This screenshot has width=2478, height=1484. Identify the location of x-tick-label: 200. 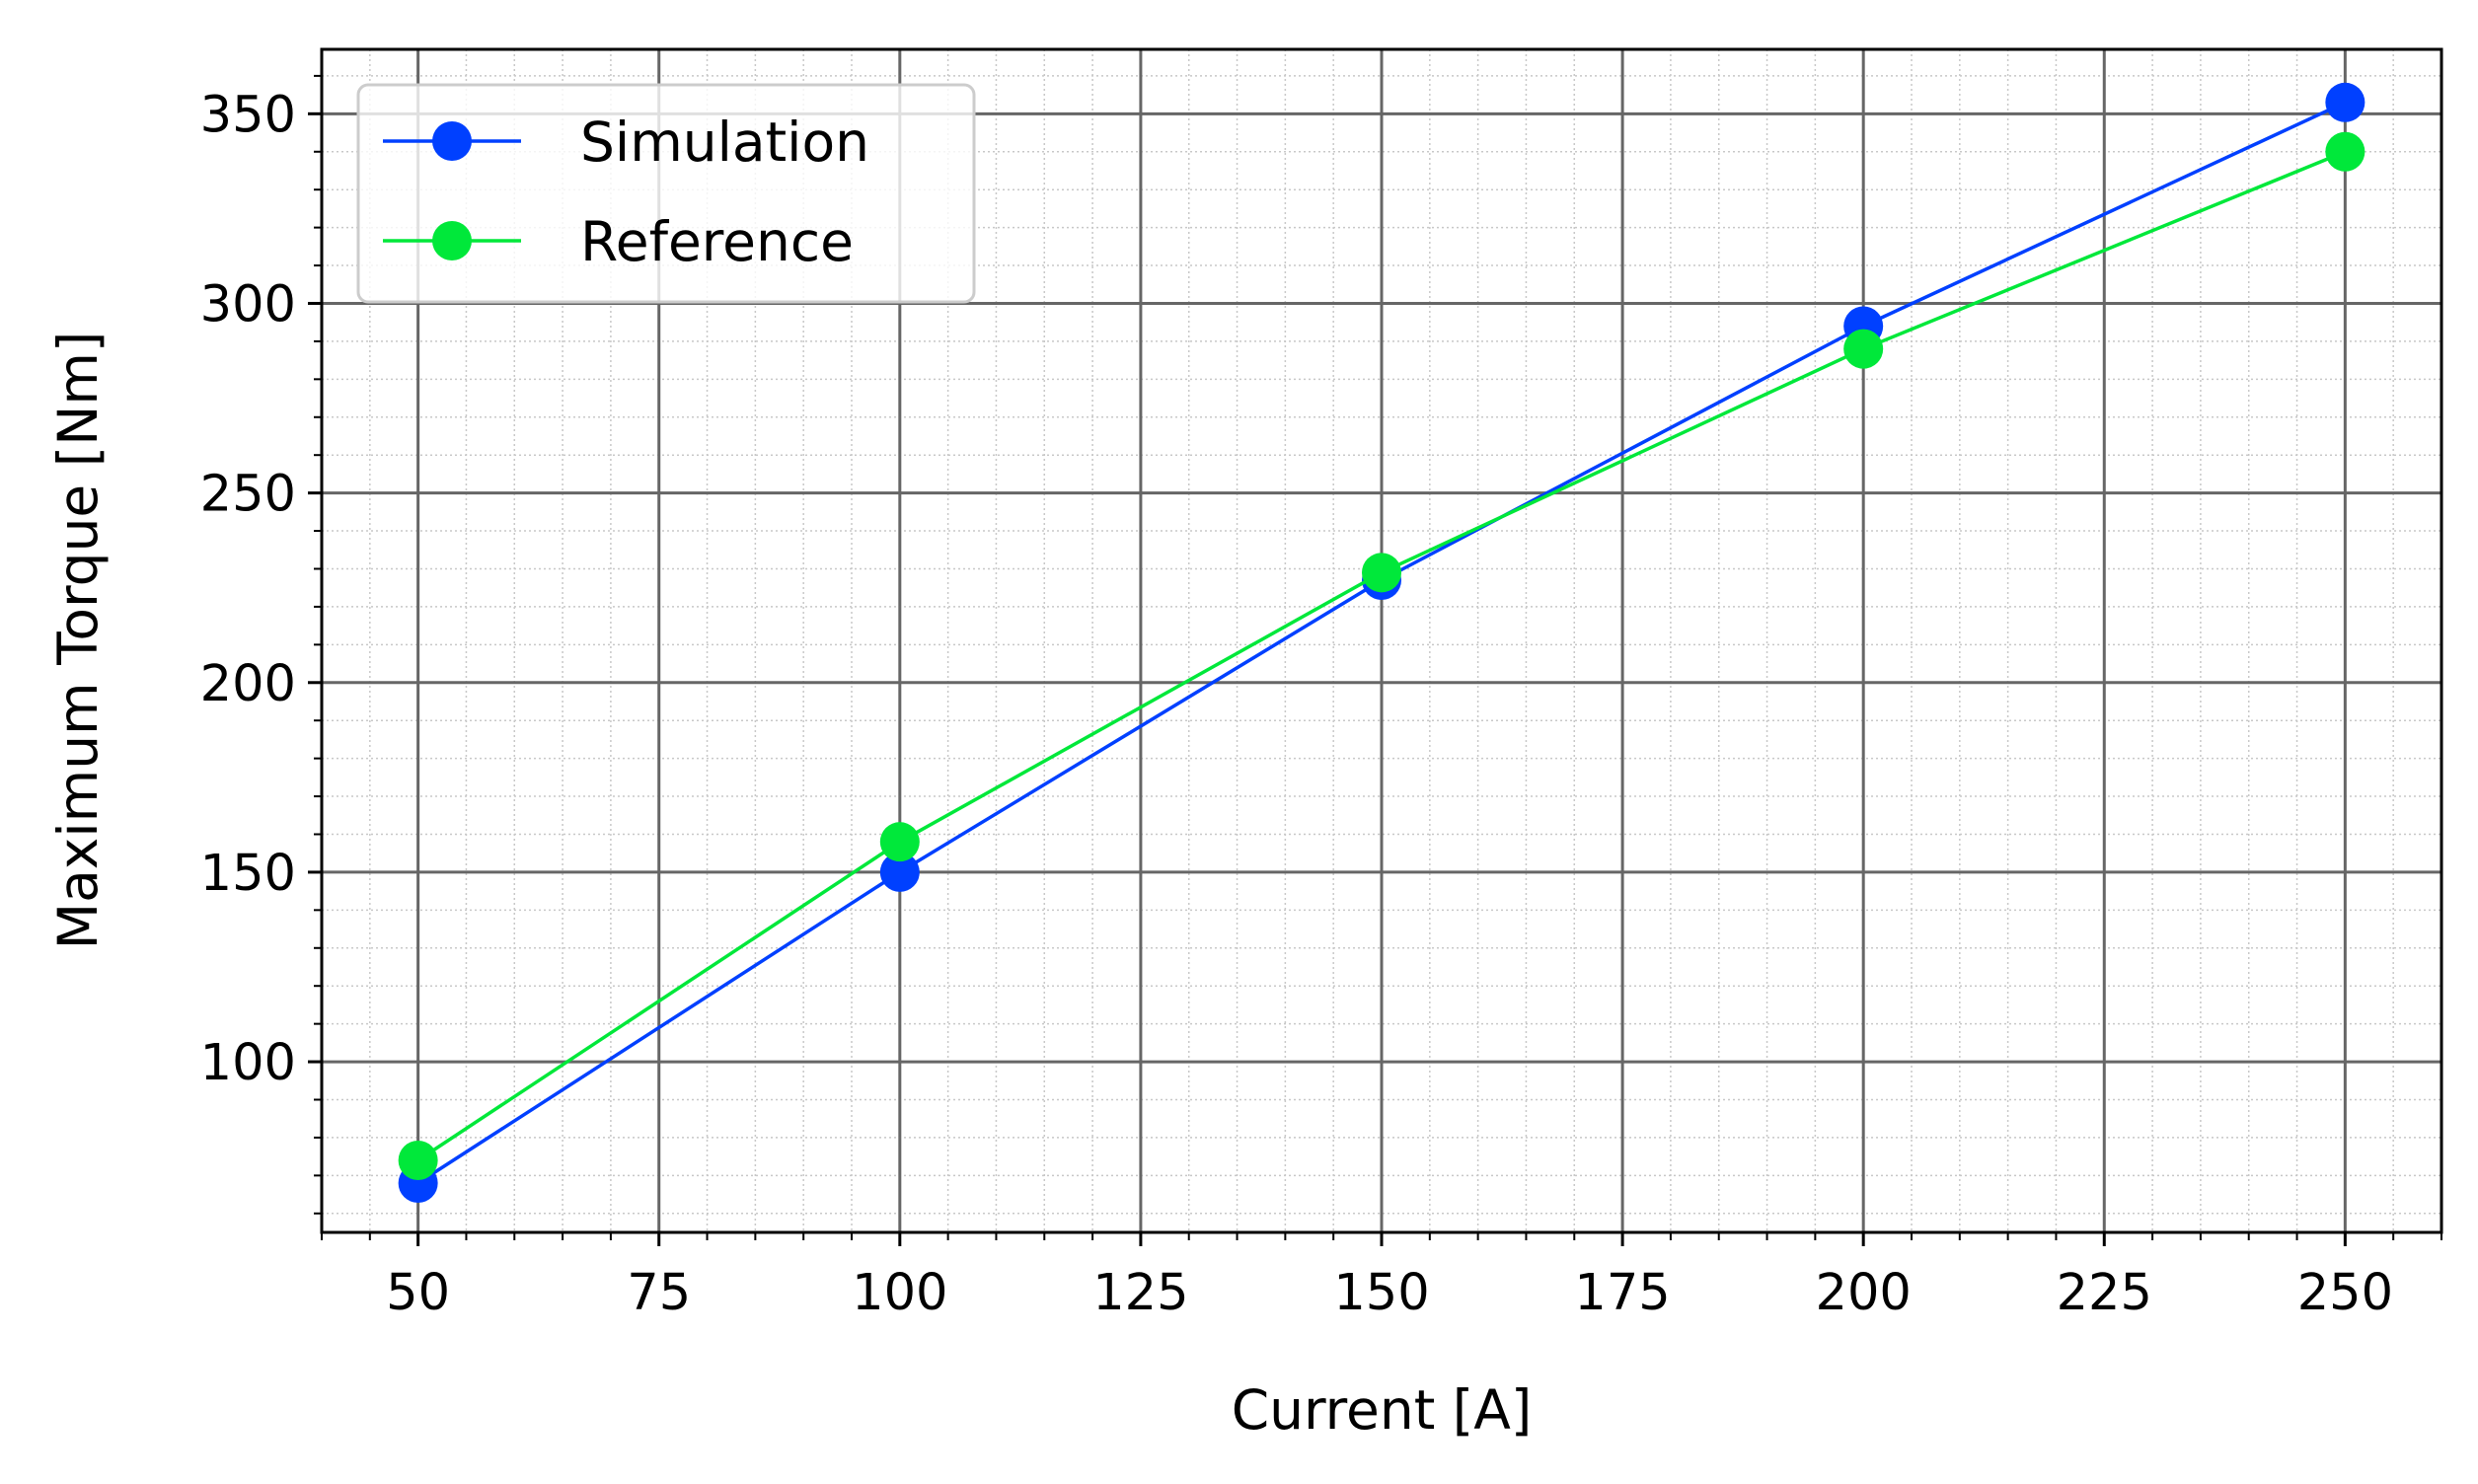
(1864, 1293).